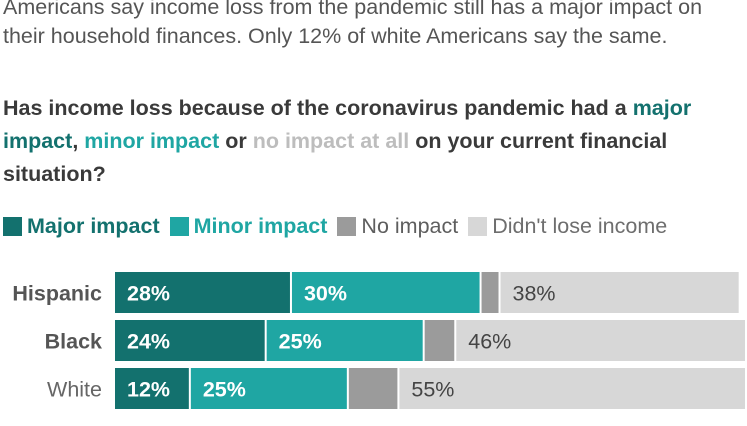  What do you see at coordinates (152, 141) in the screenshot?
I see `question-minor-impact: minor impact` at bounding box center [152, 141].